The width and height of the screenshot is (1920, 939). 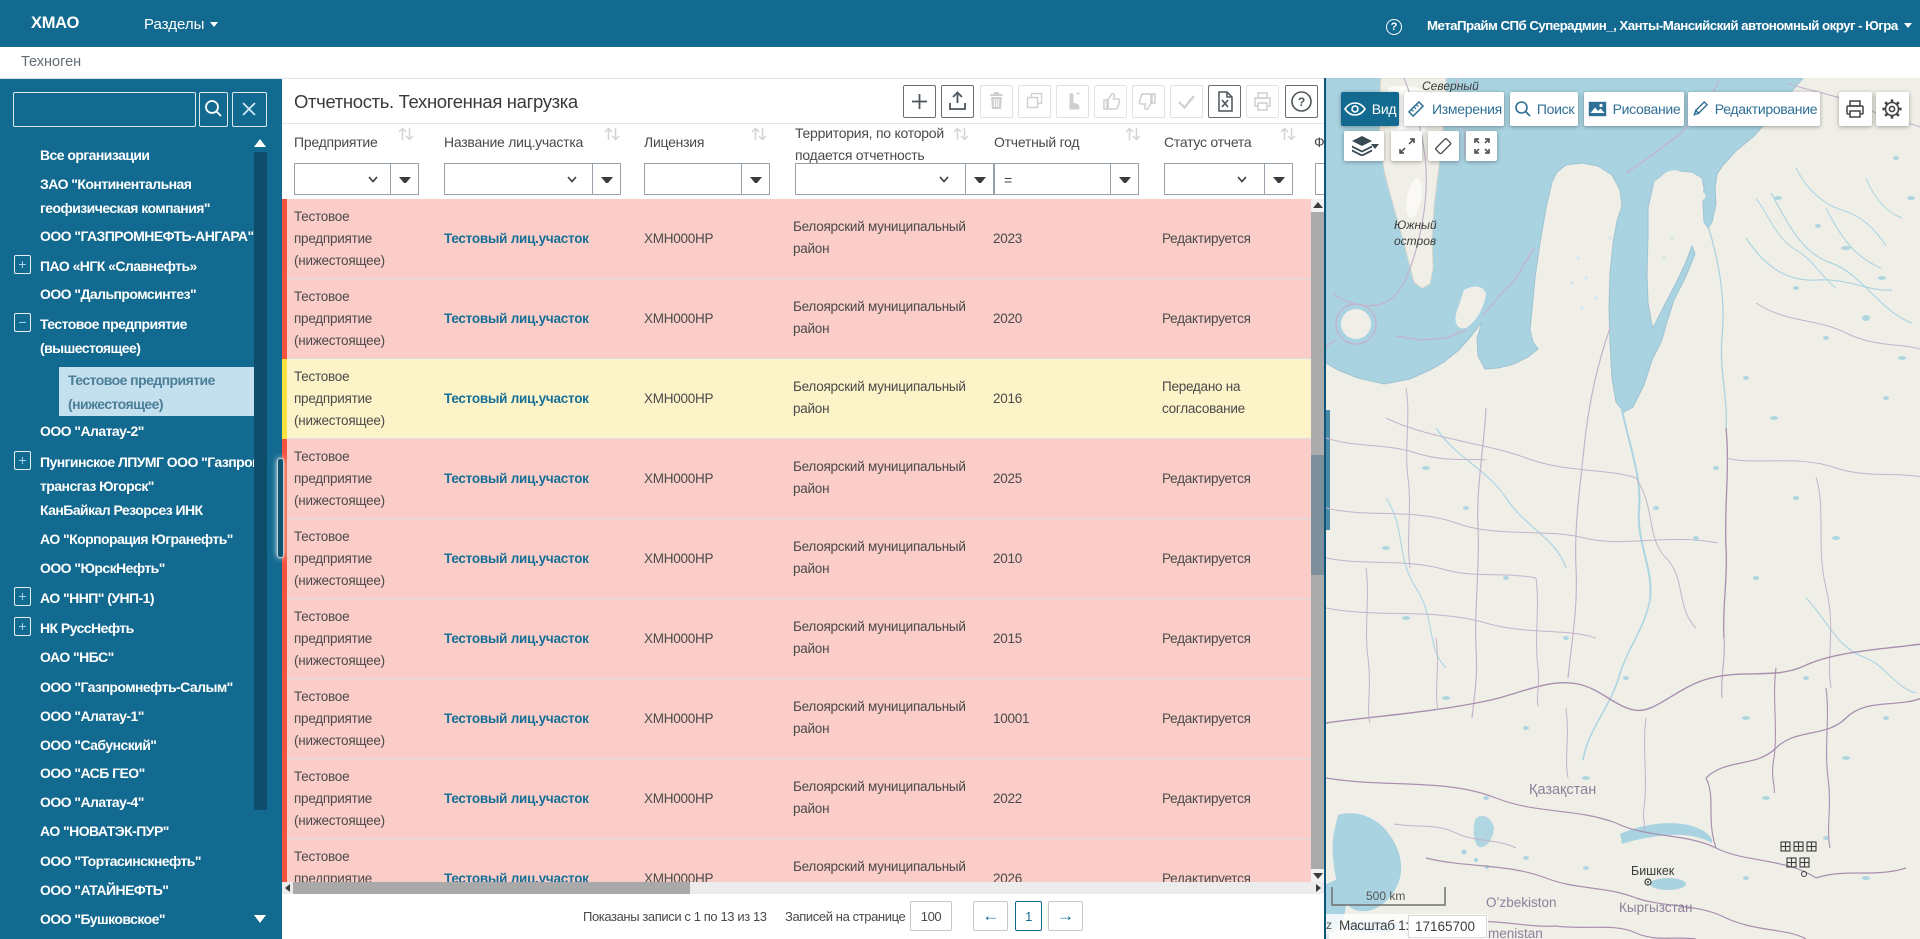 I want to click on svg-text: Қазақстан, so click(x=1562, y=790).